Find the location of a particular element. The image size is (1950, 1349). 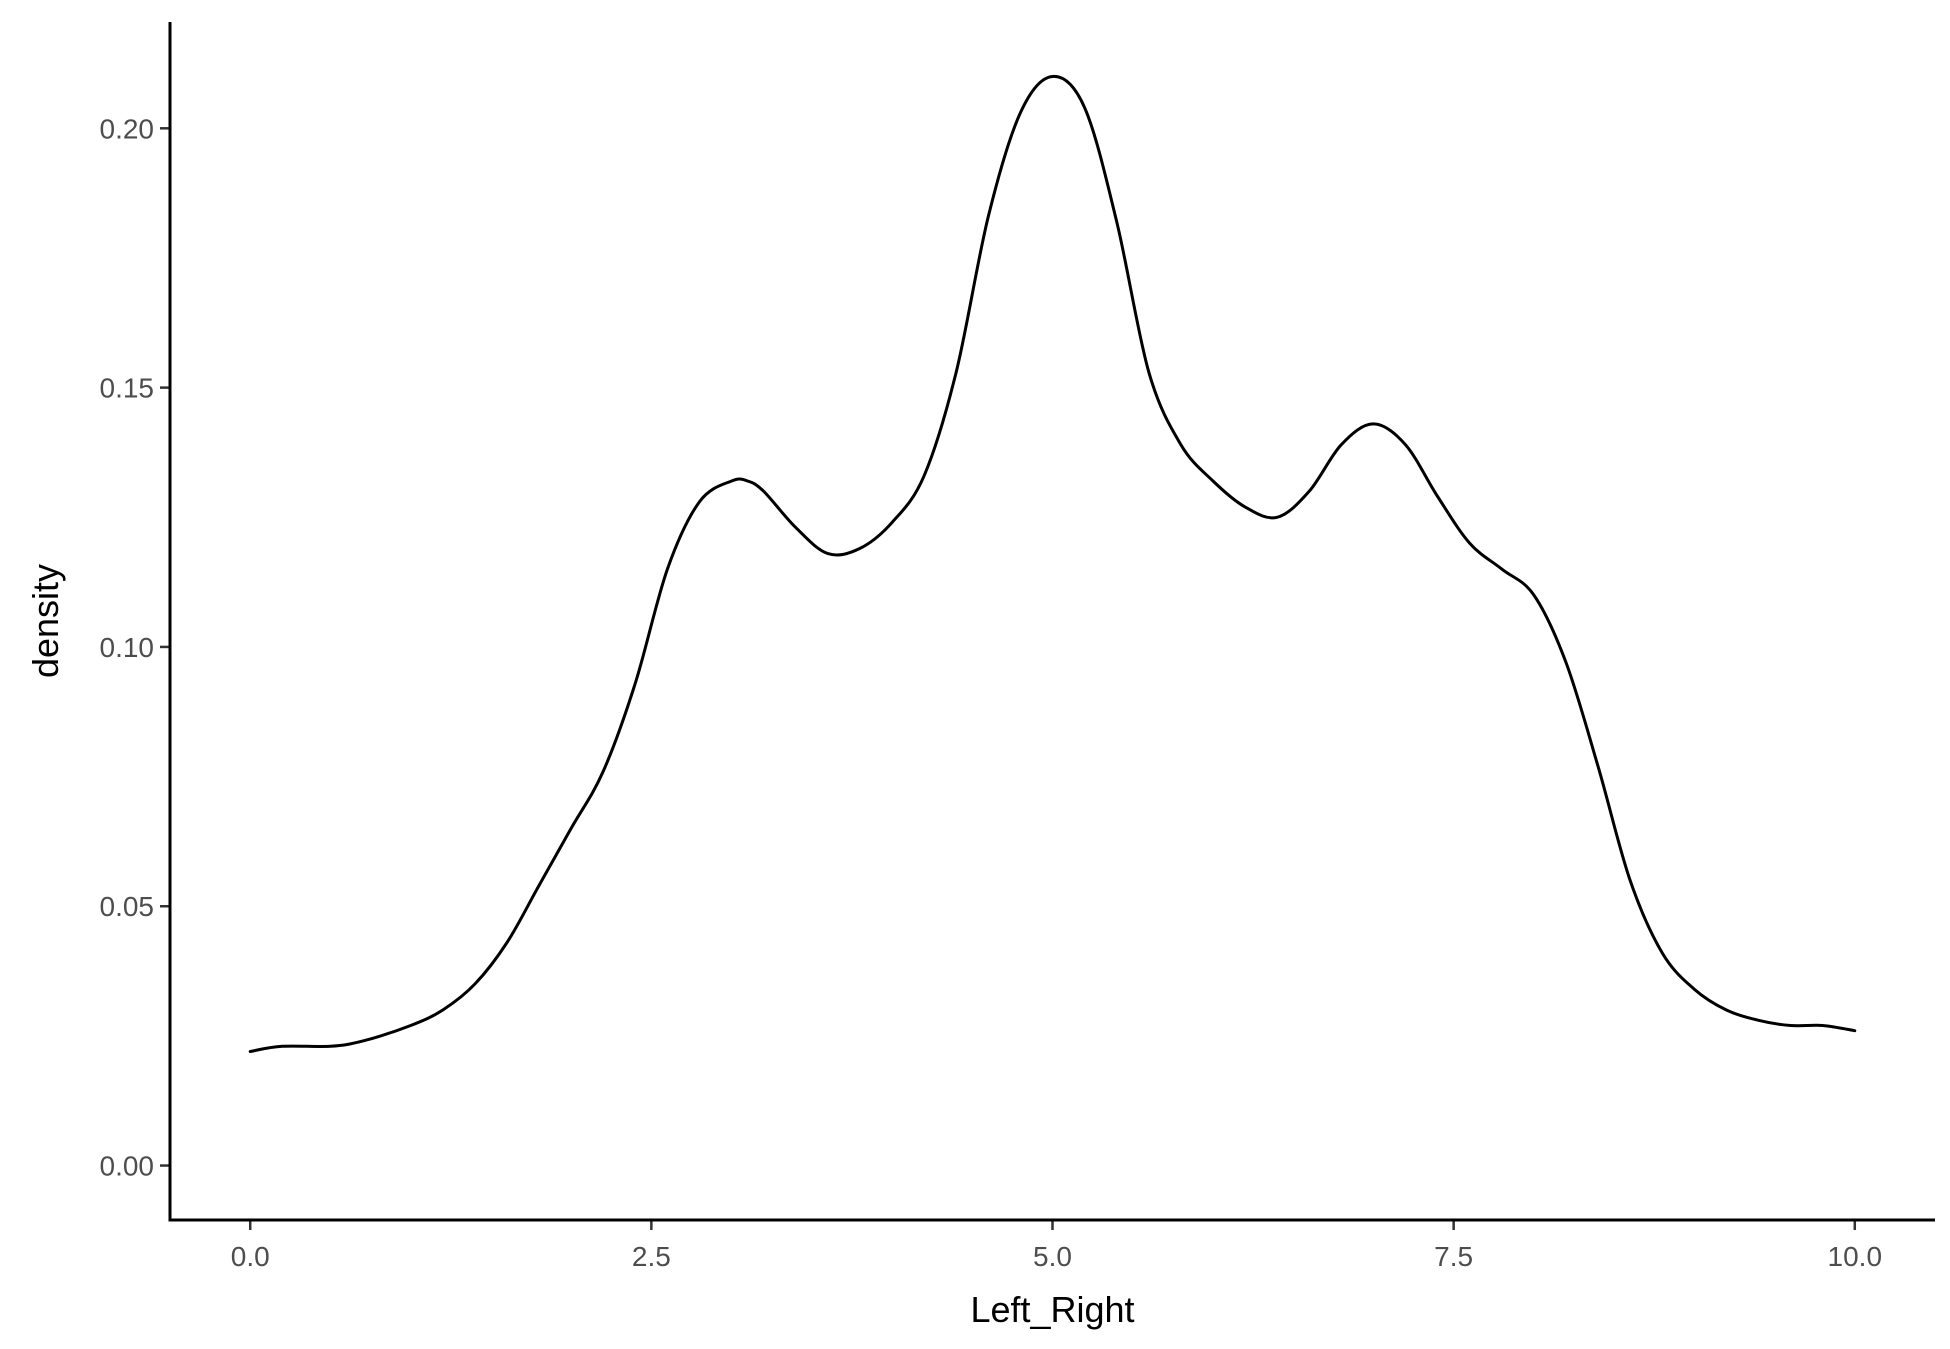

y-tick-label: 0.00 is located at coordinates (127, 1166).